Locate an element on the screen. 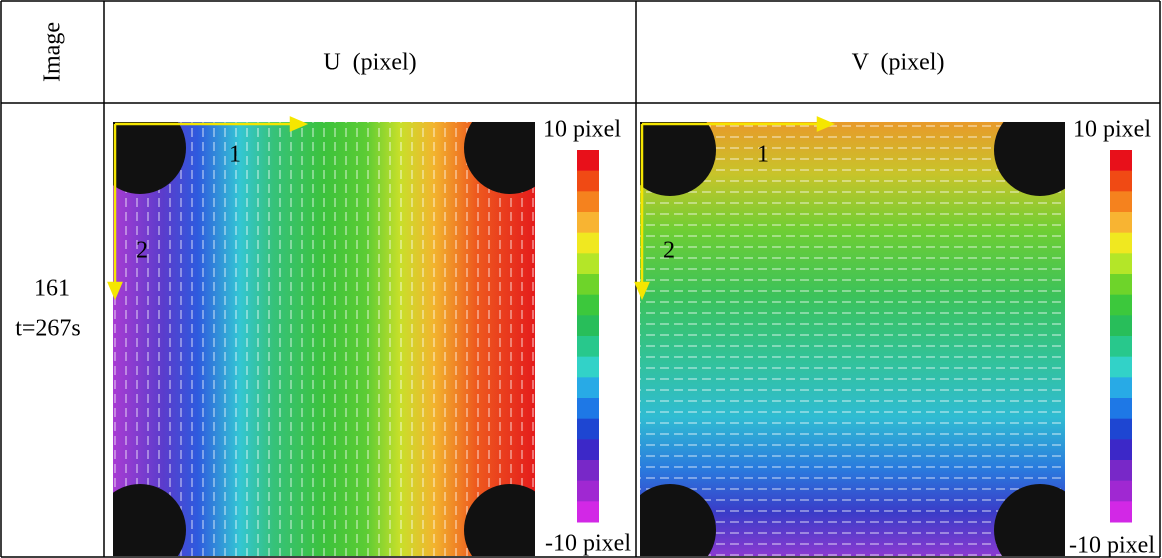 This screenshot has height=558, width=1162. header-cell: U (pixel) is located at coordinates (369, 63).